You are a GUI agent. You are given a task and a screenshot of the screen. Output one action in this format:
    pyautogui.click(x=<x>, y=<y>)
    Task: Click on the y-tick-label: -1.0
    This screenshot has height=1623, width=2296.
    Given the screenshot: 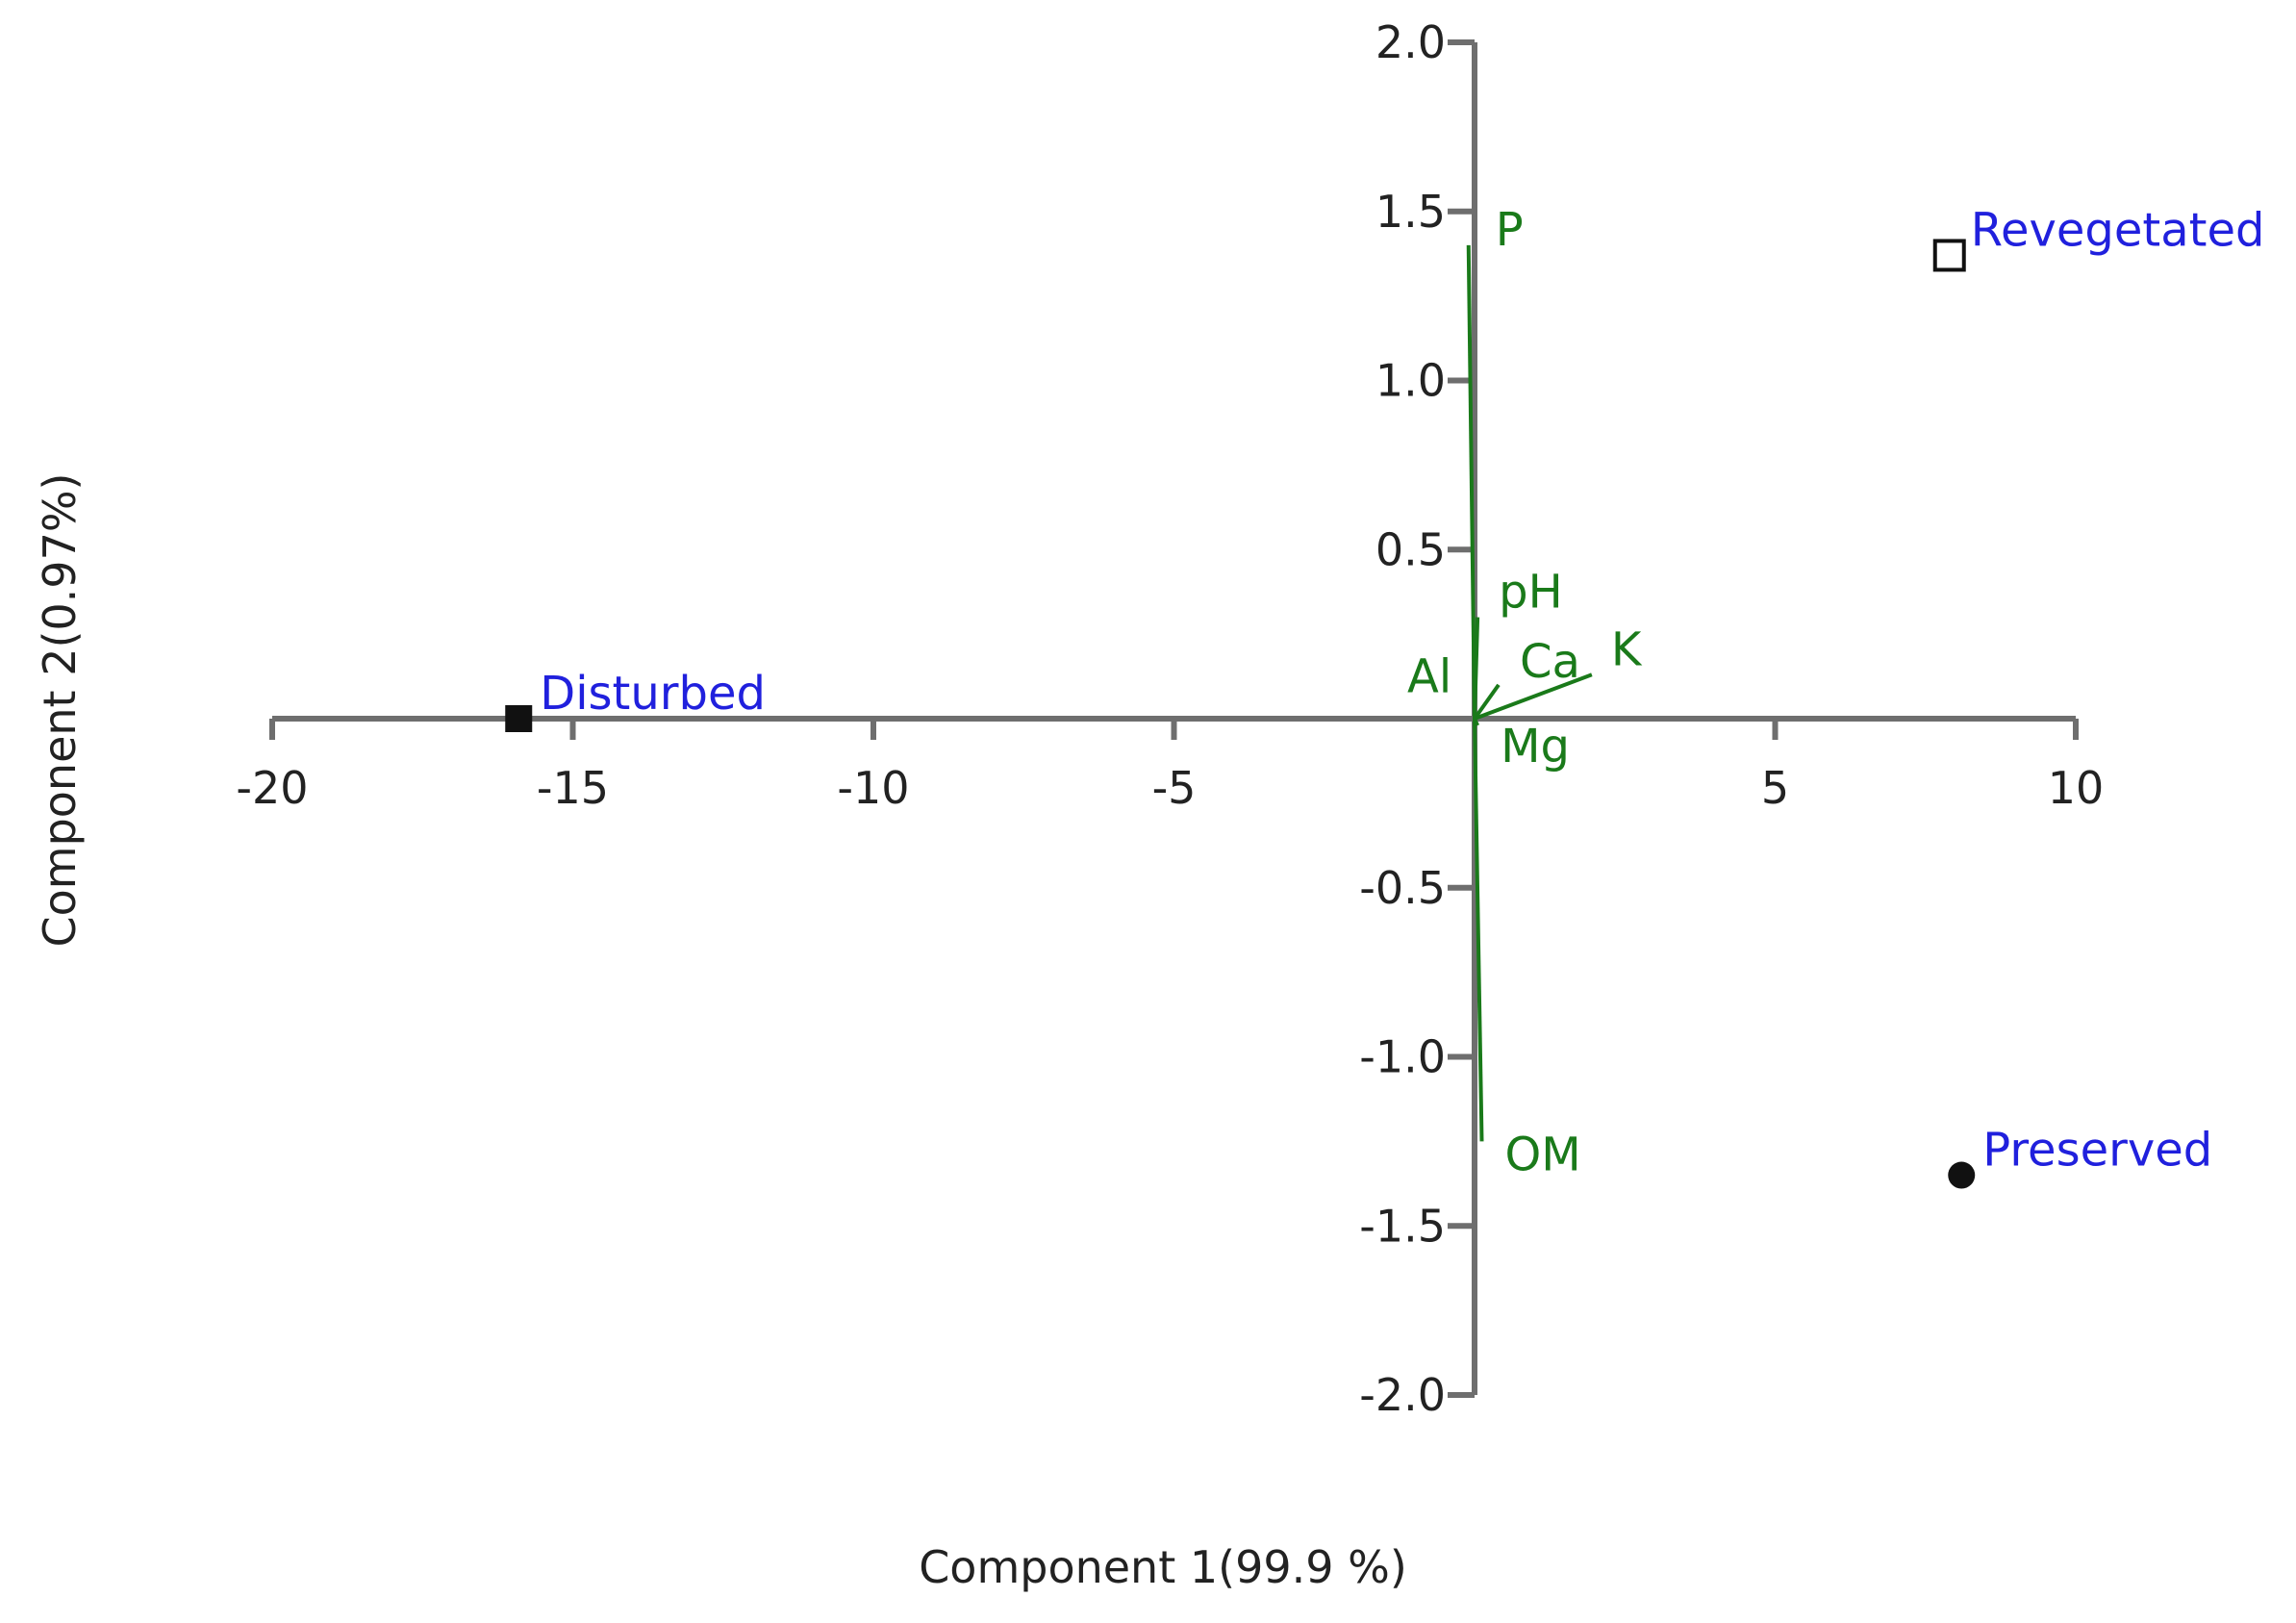 What is the action you would take?
    pyautogui.click(x=1402, y=1057)
    